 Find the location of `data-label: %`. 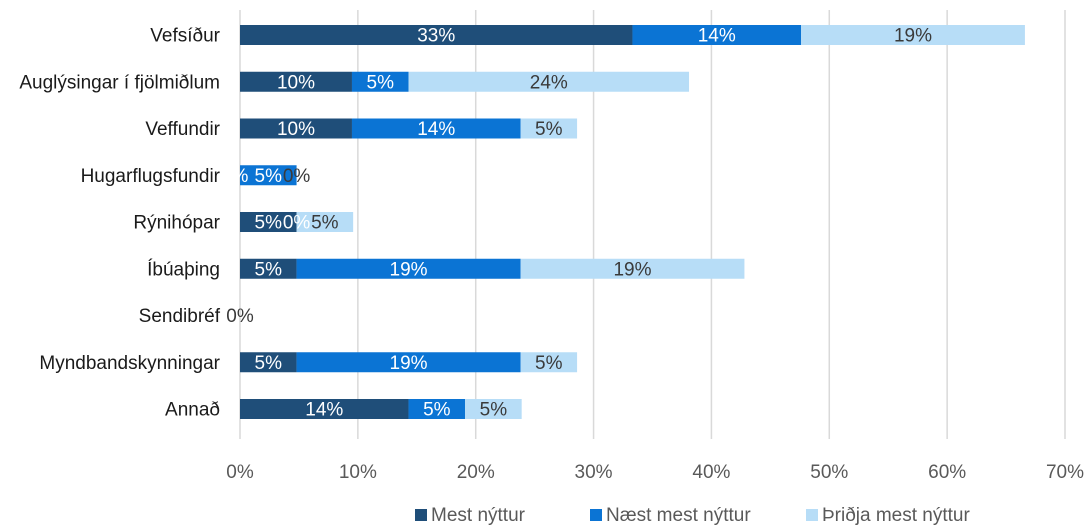

data-label: % is located at coordinates (240, 176).